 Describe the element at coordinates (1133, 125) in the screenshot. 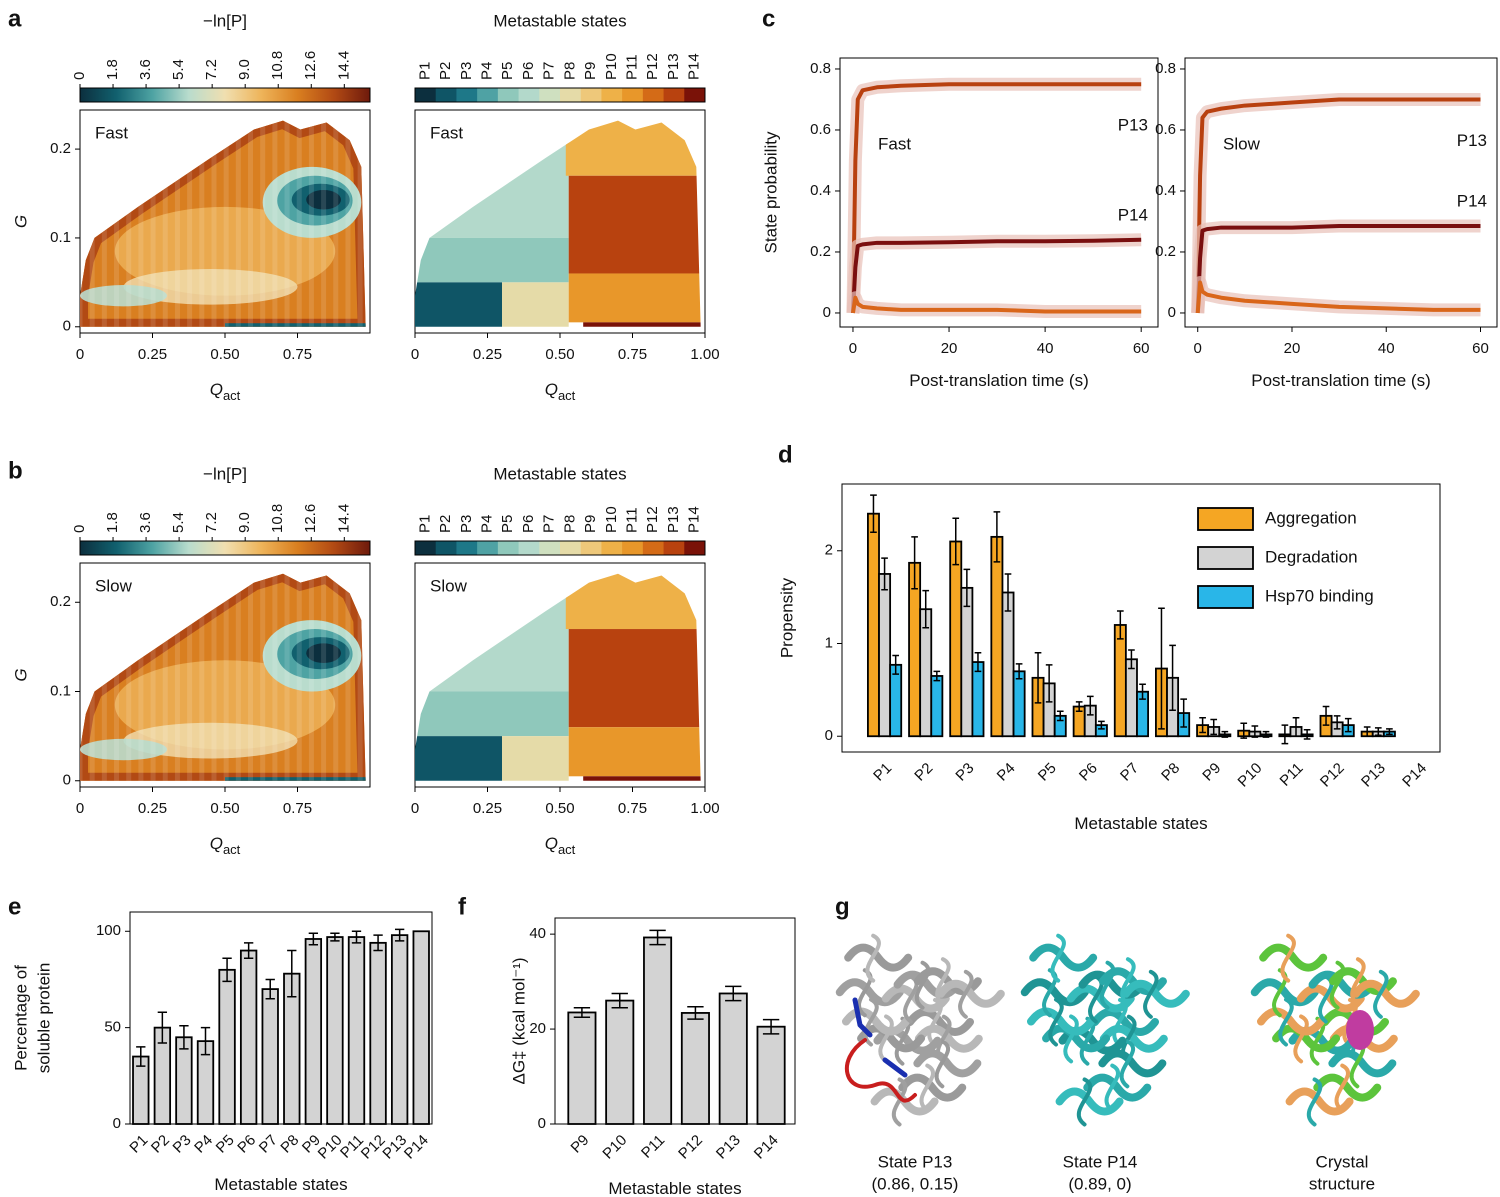

I see `series-label: P13` at that location.